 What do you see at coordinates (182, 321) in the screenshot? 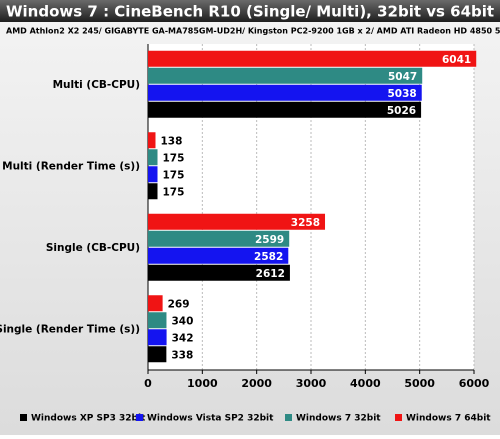
I see `value-label: 340` at bounding box center [182, 321].